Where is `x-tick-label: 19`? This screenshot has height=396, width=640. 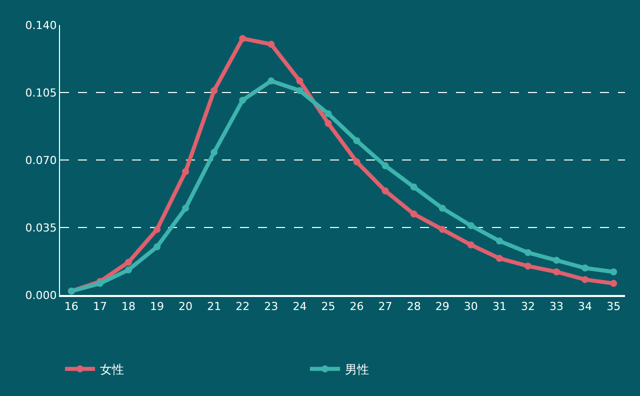 x-tick-label: 19 is located at coordinates (157, 307).